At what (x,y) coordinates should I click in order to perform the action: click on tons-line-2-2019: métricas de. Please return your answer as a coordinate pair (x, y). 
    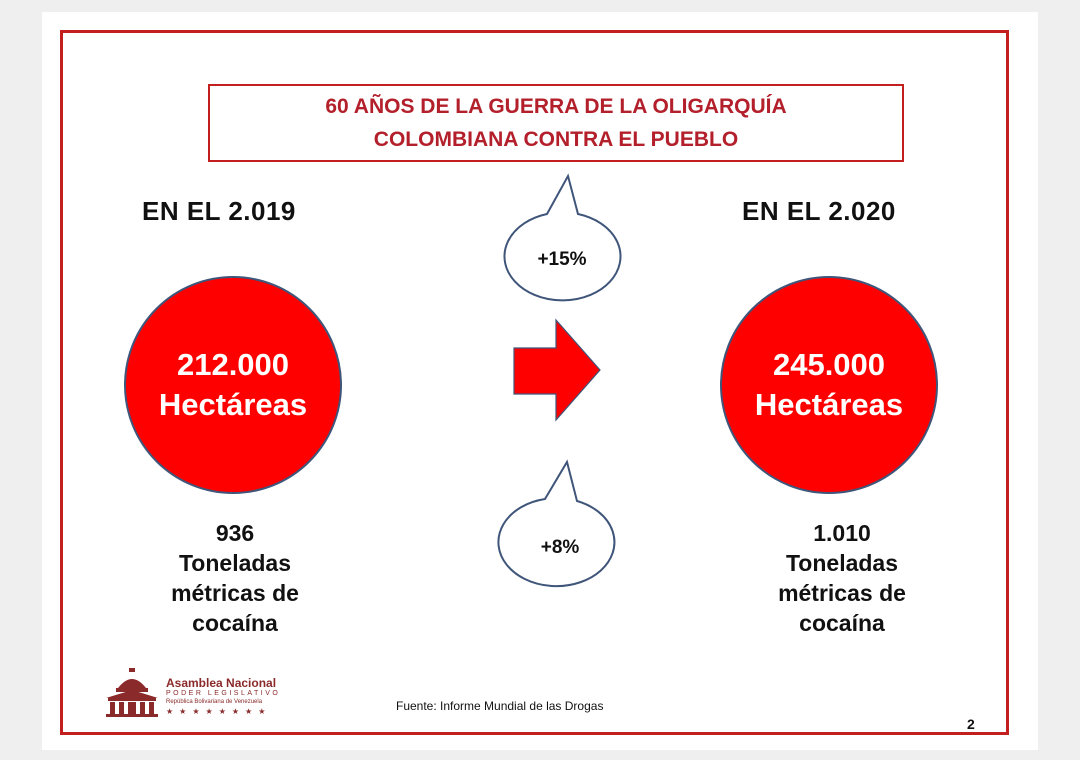
    Looking at the image, I should click on (235, 593).